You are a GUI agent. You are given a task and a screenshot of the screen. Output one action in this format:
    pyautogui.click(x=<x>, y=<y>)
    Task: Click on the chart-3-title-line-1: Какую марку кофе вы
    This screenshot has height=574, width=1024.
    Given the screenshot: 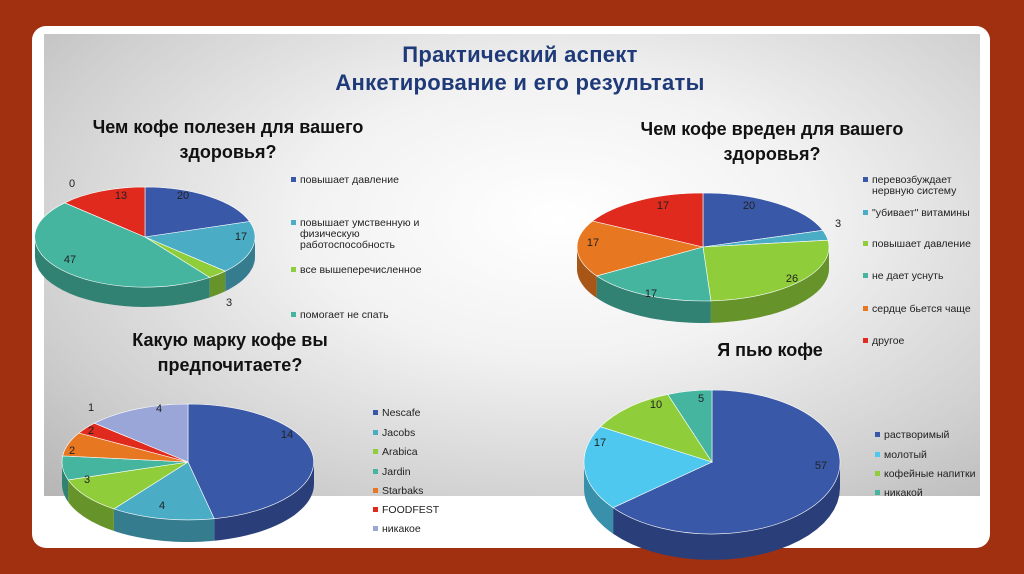 What is the action you would take?
    pyautogui.click(x=230, y=340)
    